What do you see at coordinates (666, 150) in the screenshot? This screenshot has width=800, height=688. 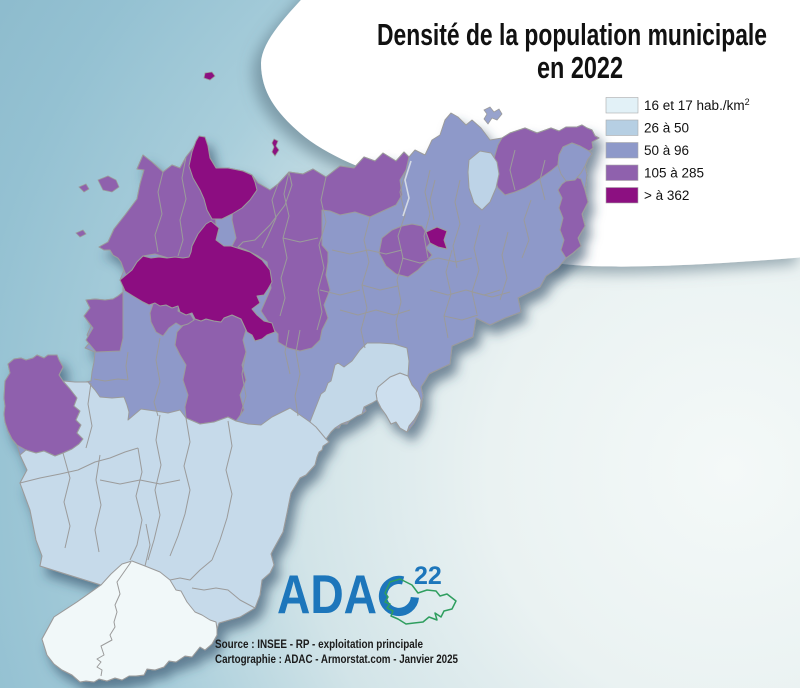 I see `svg-text: 50 à 96` at bounding box center [666, 150].